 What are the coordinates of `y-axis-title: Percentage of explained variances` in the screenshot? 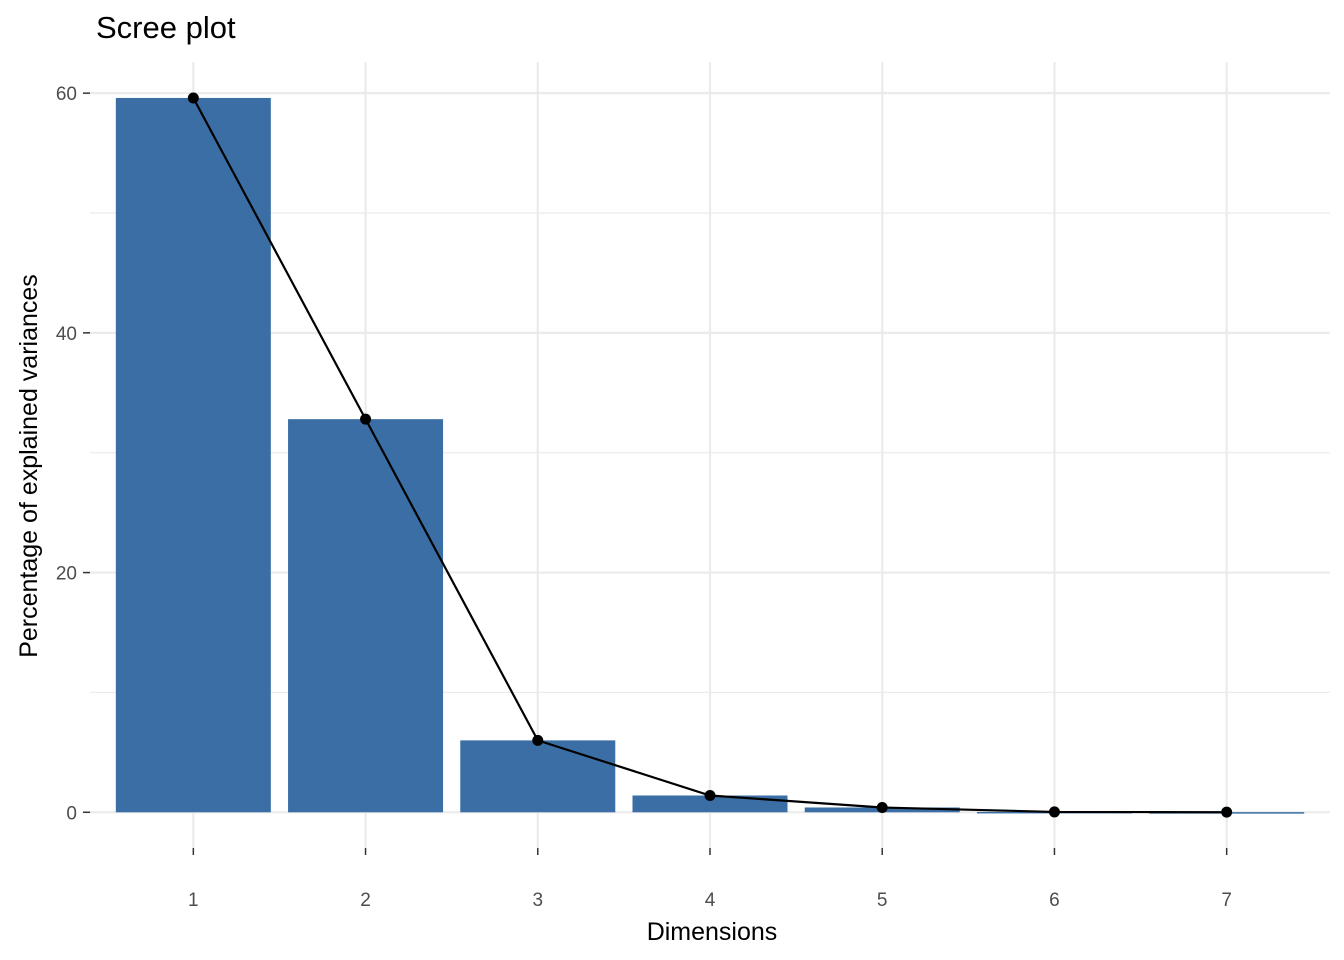 It's located at (29, 466).